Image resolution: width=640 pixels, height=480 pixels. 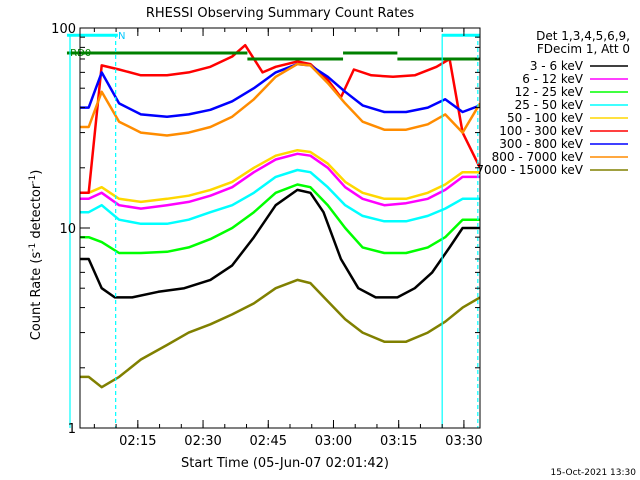 What do you see at coordinates (280, 176) in the screenshot?
I see `series-line-50-100-kev` at bounding box center [280, 176].